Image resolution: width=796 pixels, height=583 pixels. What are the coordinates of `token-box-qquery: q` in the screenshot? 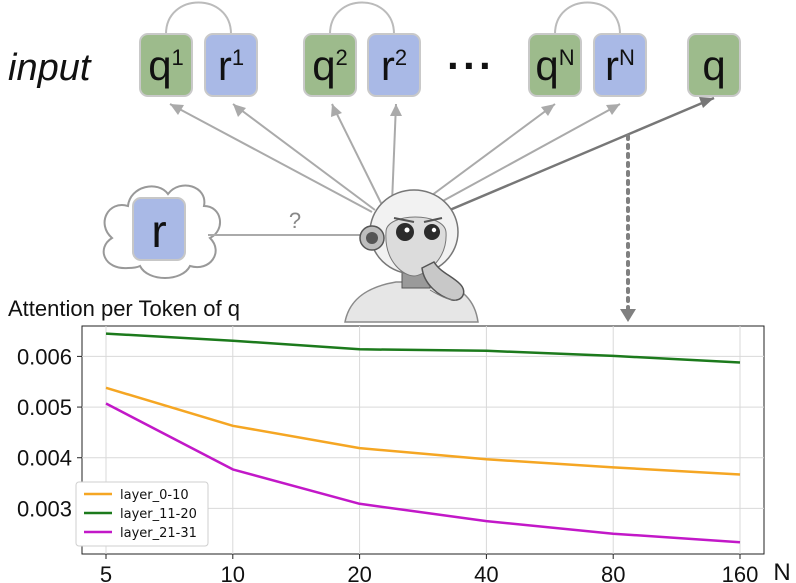 It's located at (714, 65).